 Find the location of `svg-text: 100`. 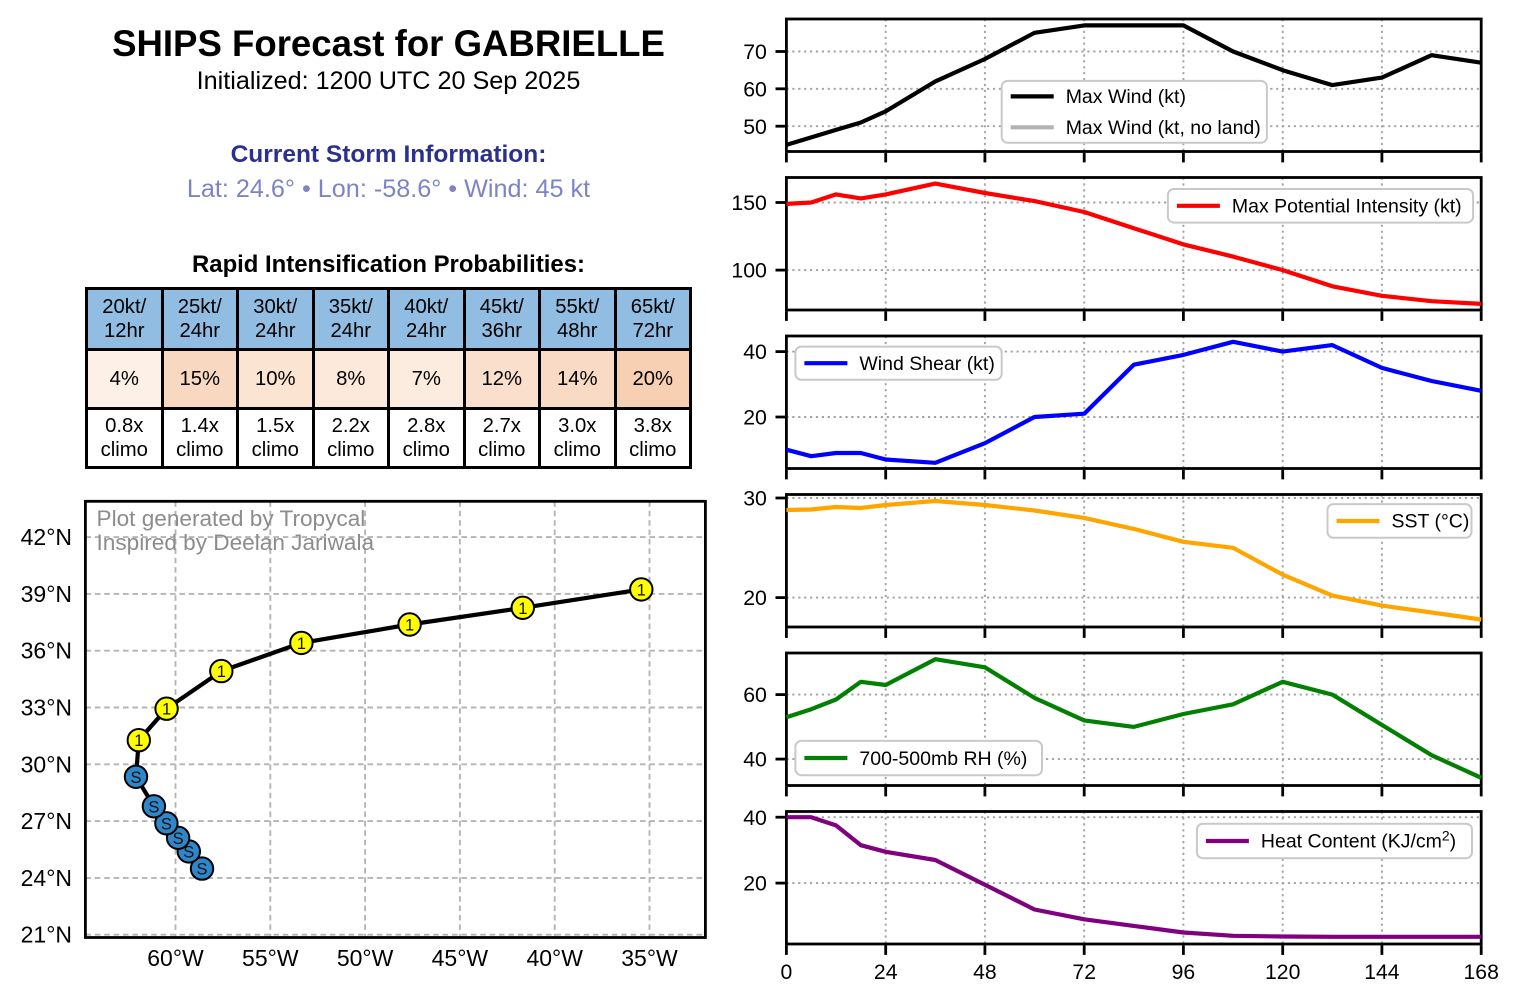

svg-text: 100 is located at coordinates (749, 271).